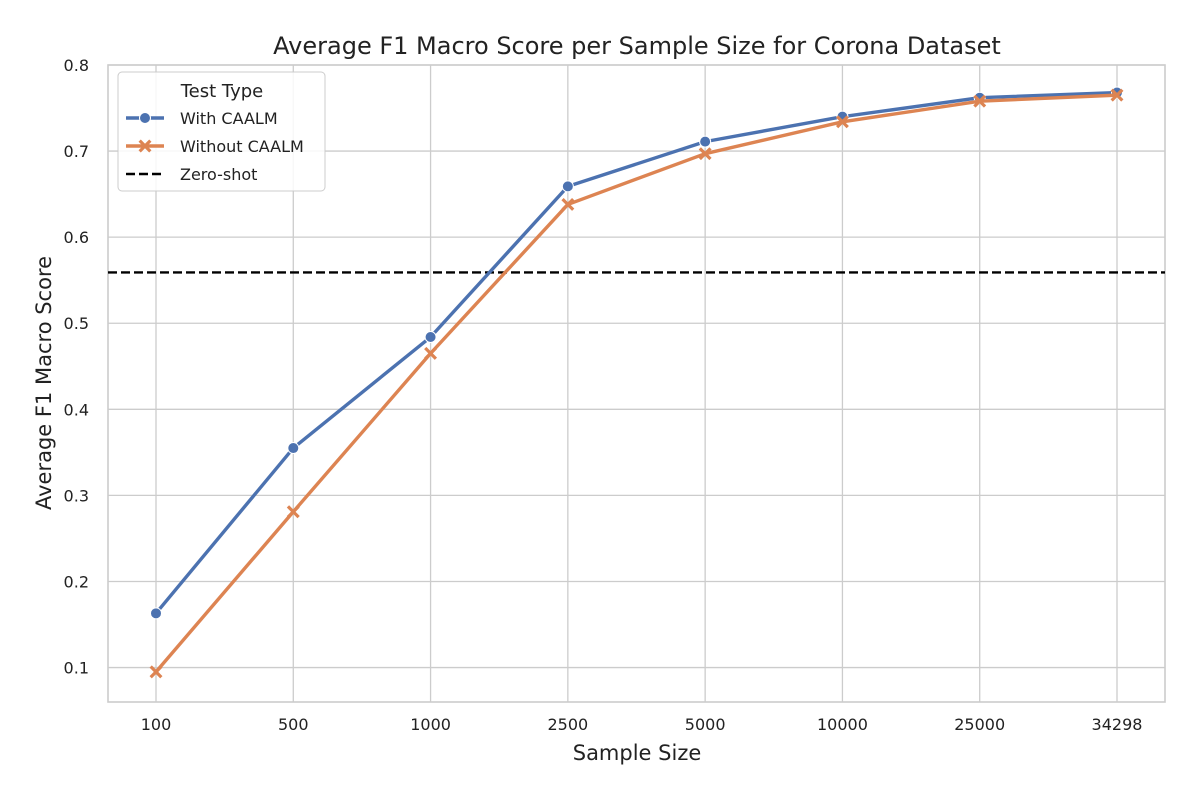  I want to click on legend-items: With CAALM Without CAALM Zero-shot, so click(215, 146).